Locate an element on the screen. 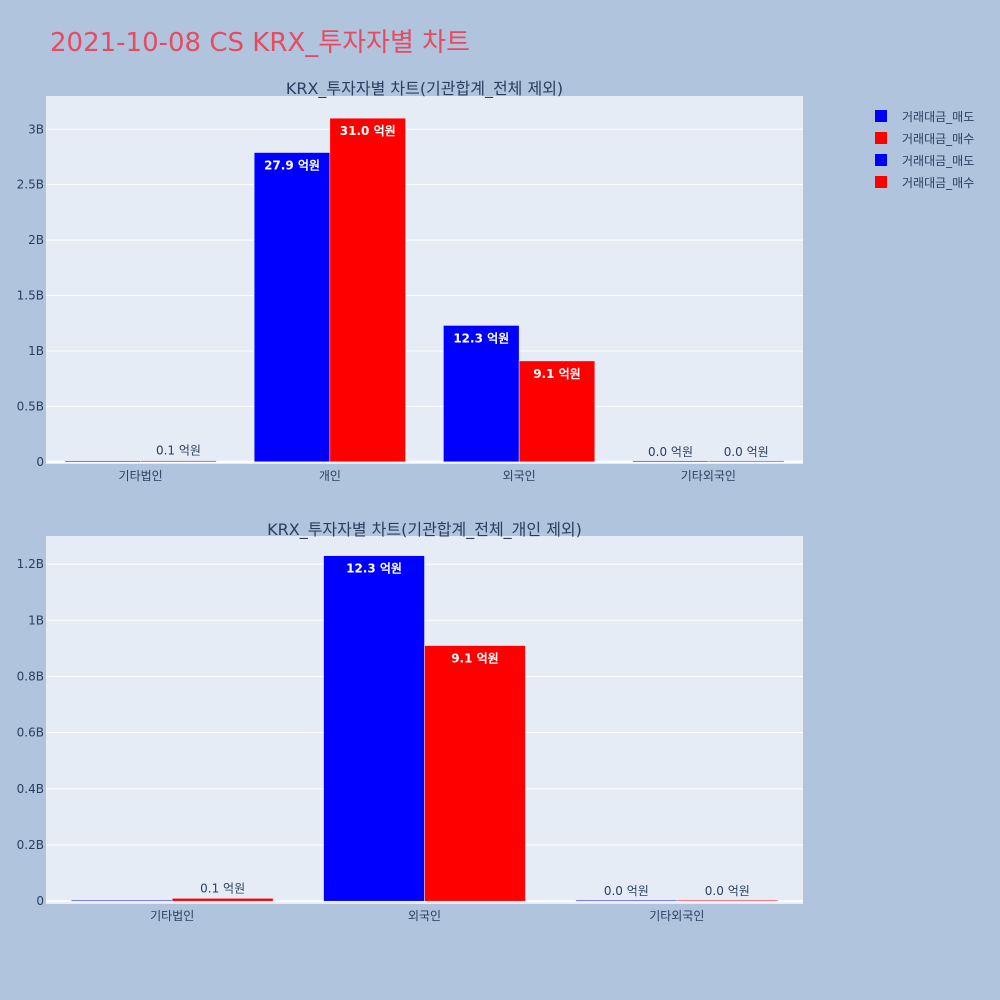 This screenshot has width=1000, height=1000. chart-title: KRX_투자자별 차트(기관합계_전체 제외) is located at coordinates (424, 89).